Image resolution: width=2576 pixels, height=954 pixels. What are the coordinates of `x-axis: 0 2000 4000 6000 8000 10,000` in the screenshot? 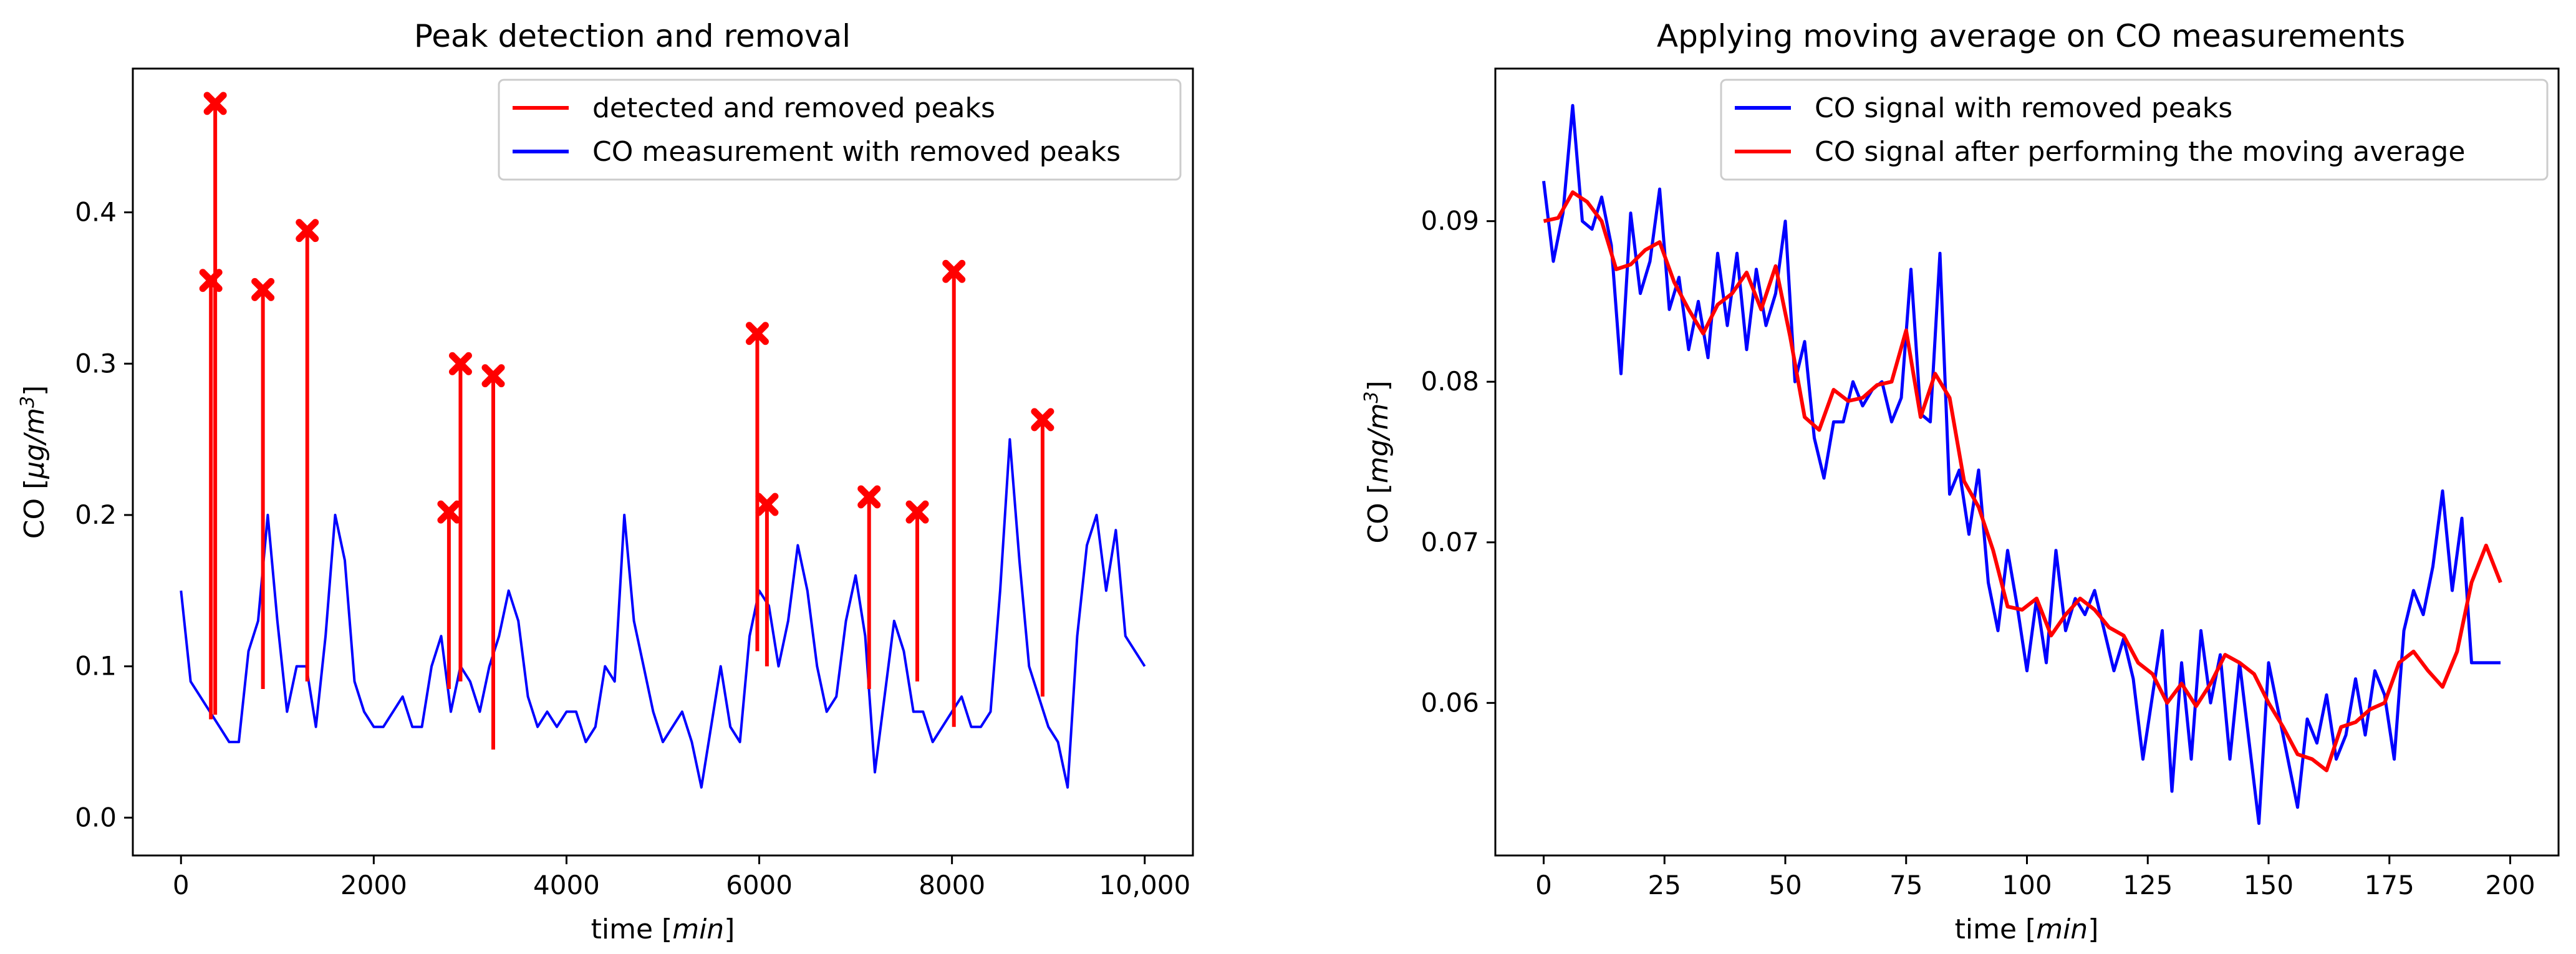 It's located at (681, 878).